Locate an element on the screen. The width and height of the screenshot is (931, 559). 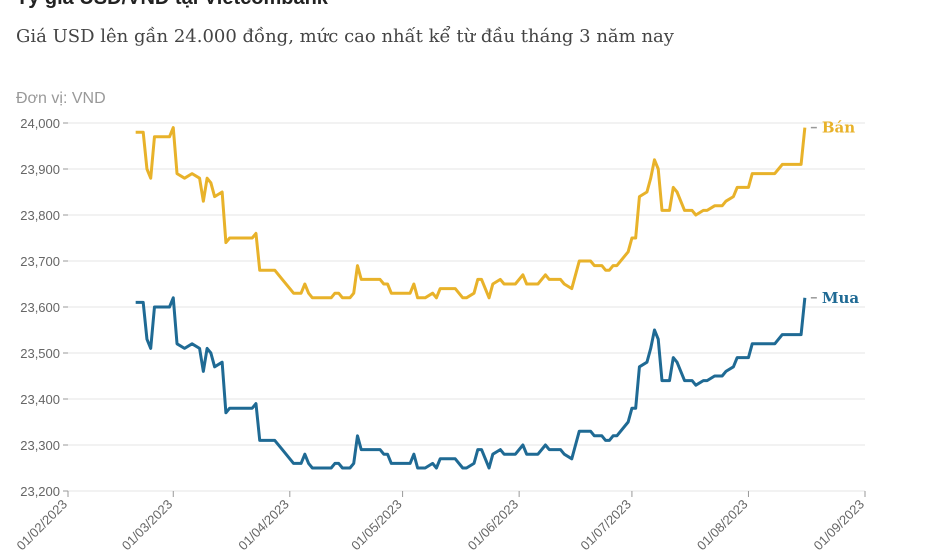
legend-label: Mua is located at coordinates (841, 298).